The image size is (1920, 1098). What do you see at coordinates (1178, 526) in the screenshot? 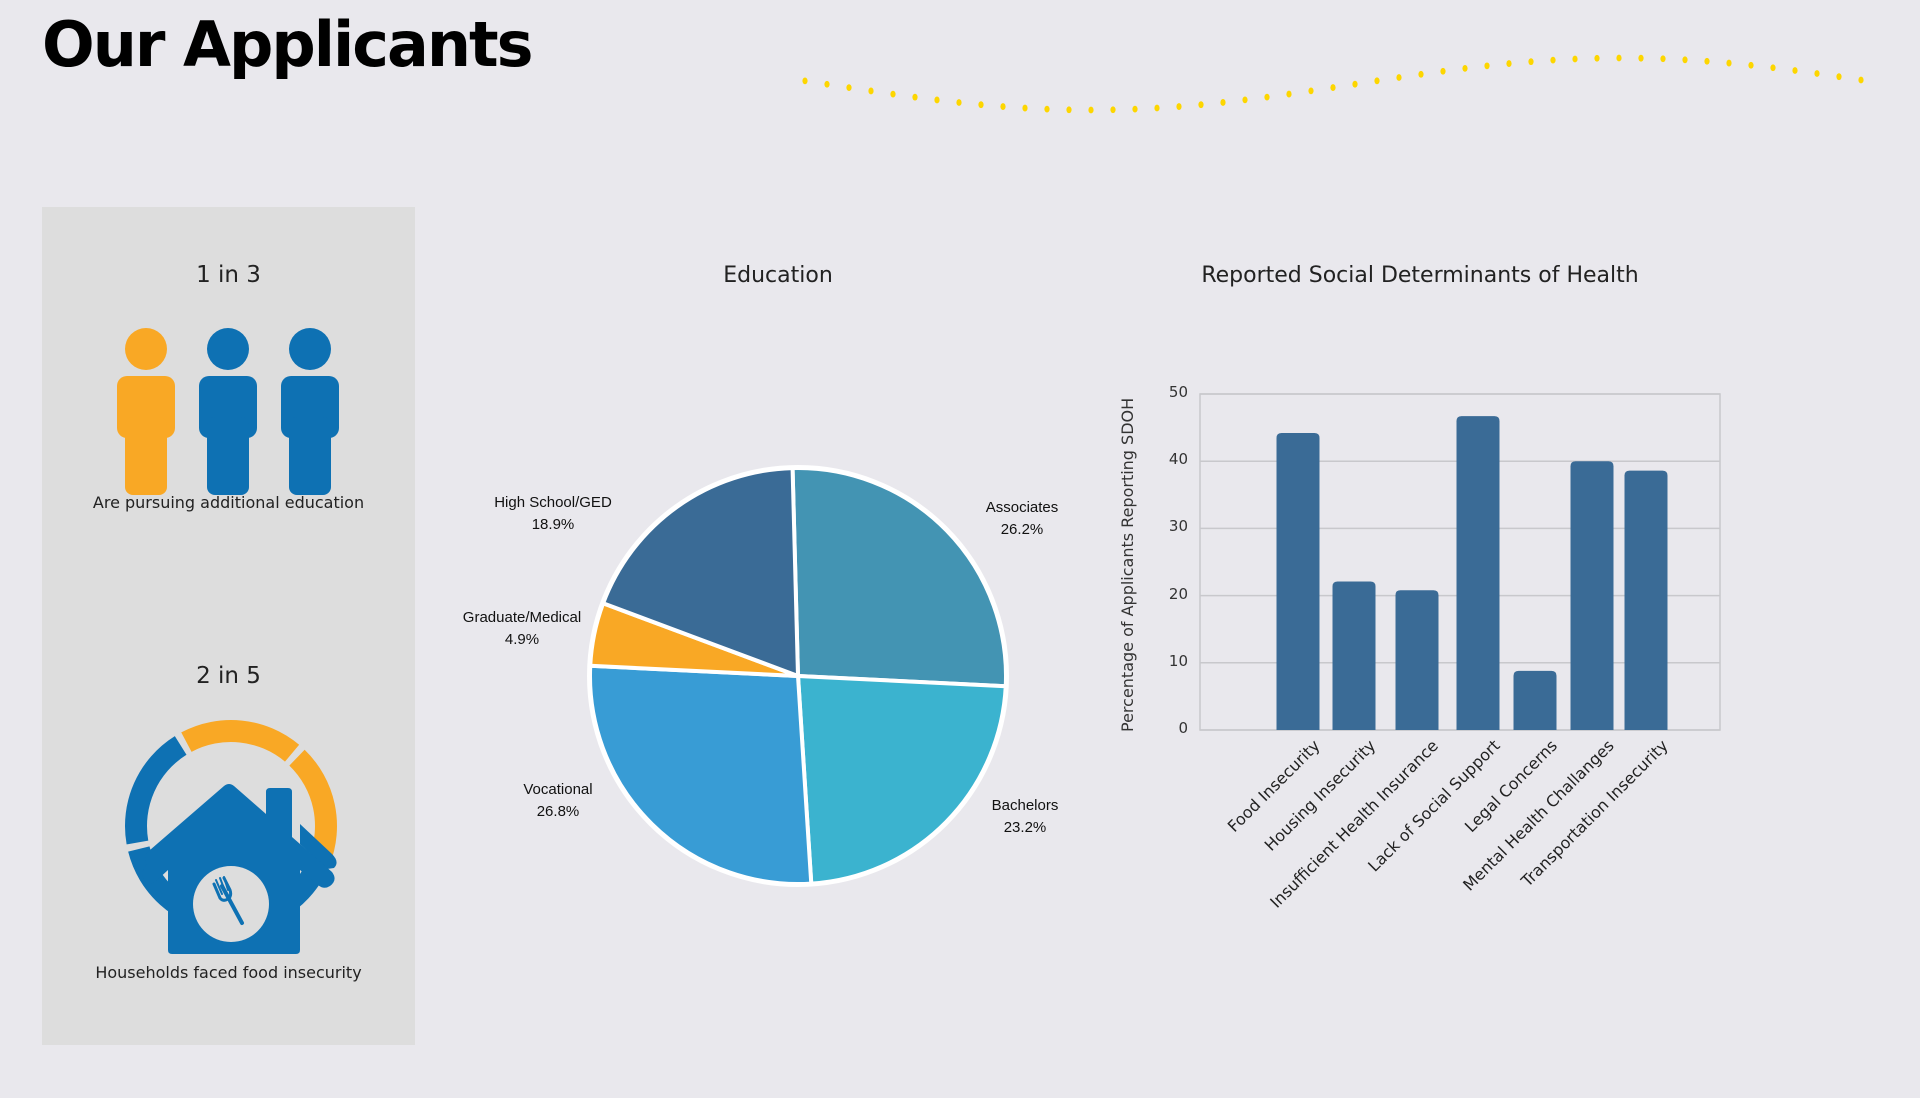
I see `y-tick-label: 30` at bounding box center [1178, 526].